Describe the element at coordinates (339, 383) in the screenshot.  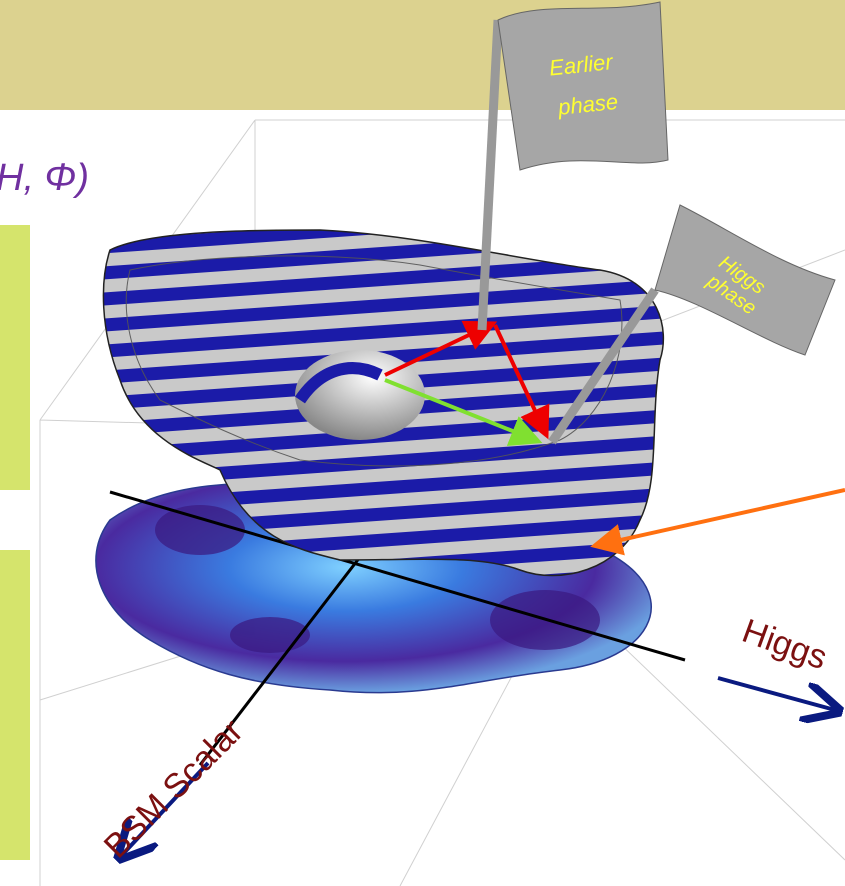
I see `dome-stripe` at that location.